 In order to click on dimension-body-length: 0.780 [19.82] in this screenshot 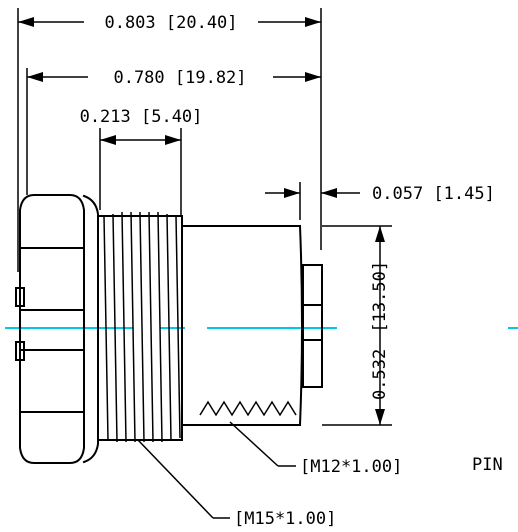, I will do `click(174, 78)`.